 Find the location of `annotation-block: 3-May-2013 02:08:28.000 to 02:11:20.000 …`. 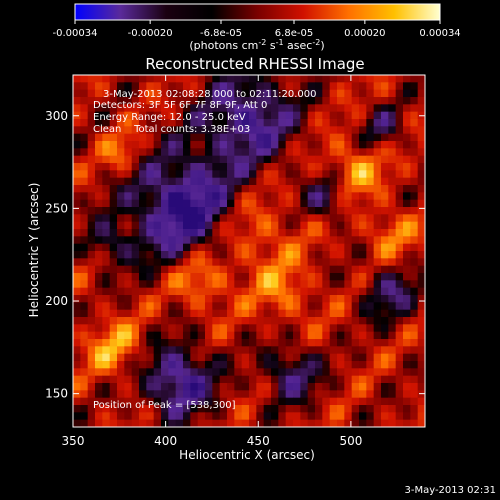

annotation-block: 3-May-2013 02:08:28.000 to 02:11:20.000 … is located at coordinates (204, 112).